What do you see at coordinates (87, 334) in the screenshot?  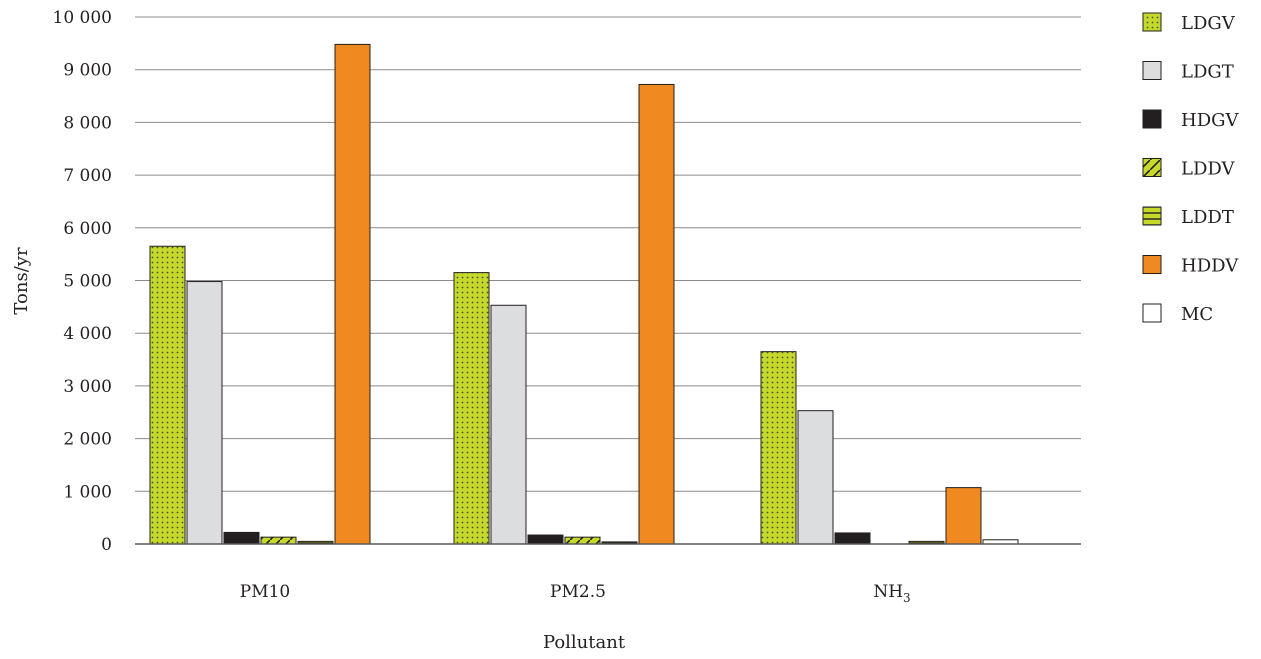 I see `y-tick-label: 4 000` at bounding box center [87, 334].